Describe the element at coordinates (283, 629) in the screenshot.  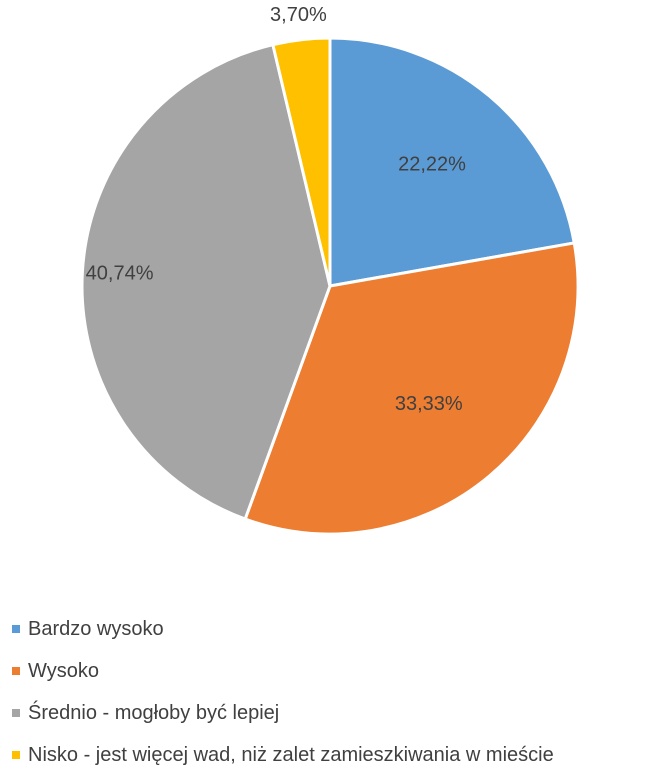
I see `legend-item-1: Bardzo wysoko` at that location.